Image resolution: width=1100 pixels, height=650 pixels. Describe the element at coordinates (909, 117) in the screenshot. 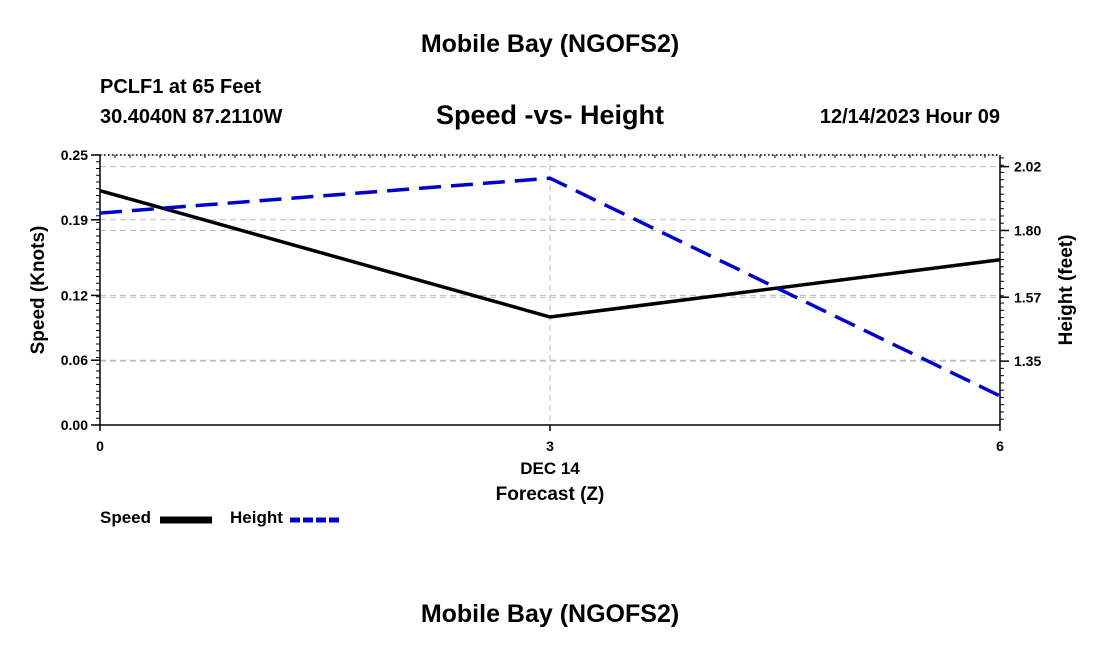

I see `forecast-datetime: 12/14/2023 Hour 09` at that location.